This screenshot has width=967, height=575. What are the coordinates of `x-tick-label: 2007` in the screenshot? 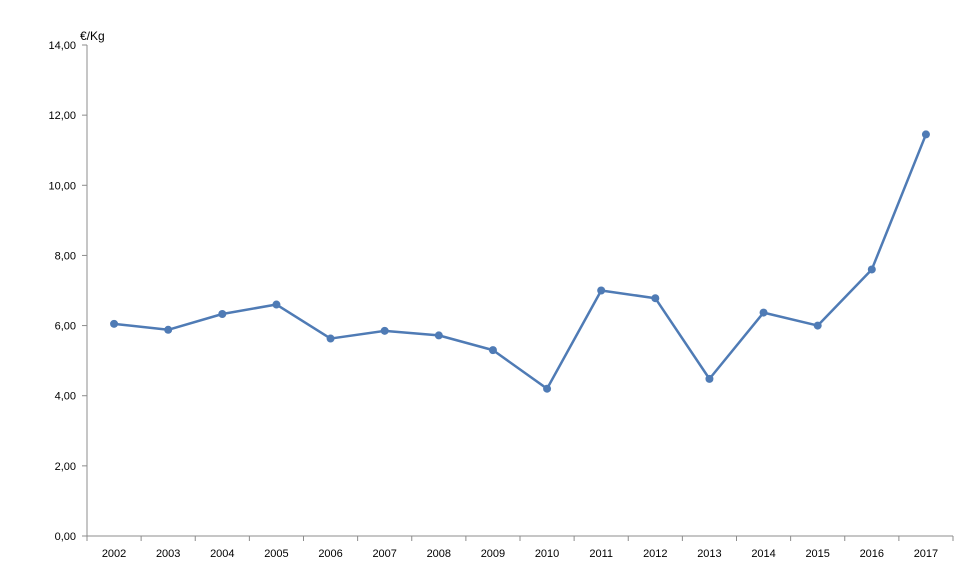 It's located at (384, 554).